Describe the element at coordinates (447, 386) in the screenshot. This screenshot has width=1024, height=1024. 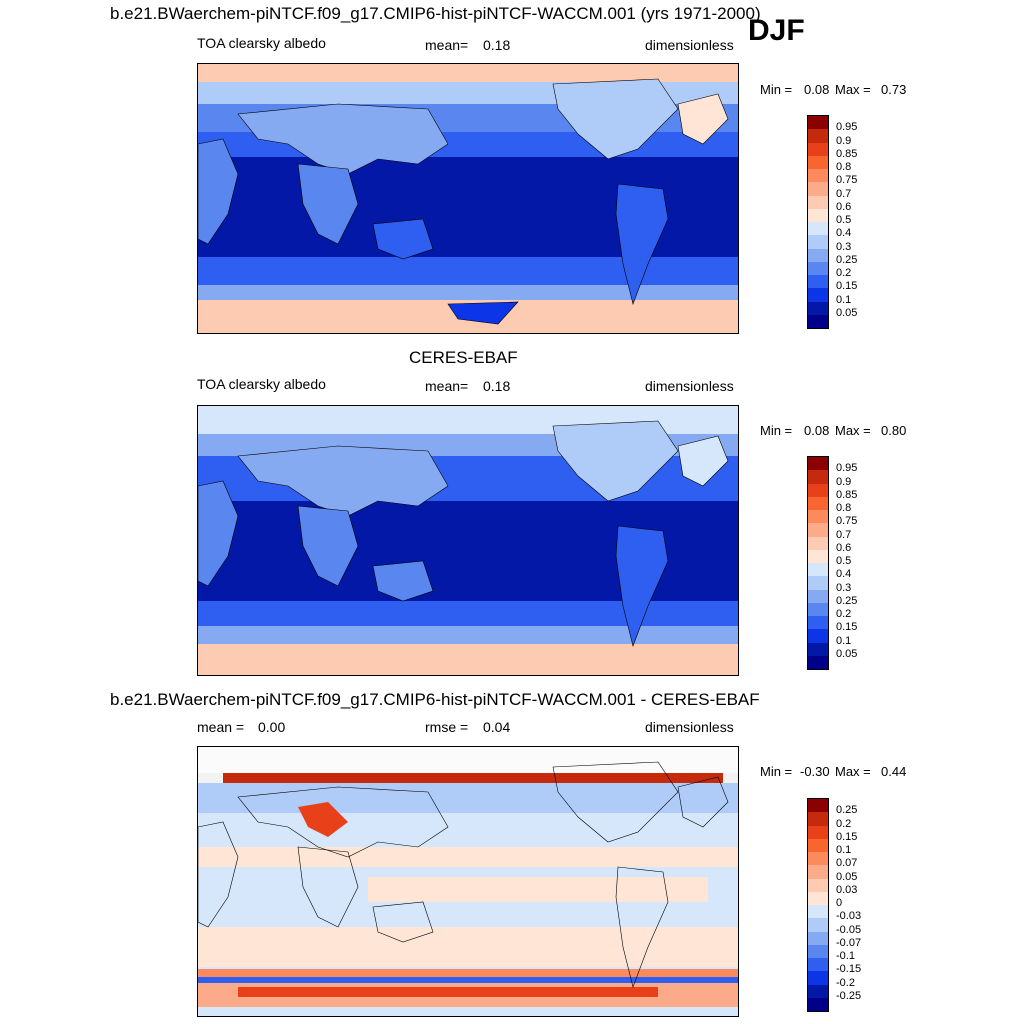
I see `panel2-mean-label: mean=` at that location.